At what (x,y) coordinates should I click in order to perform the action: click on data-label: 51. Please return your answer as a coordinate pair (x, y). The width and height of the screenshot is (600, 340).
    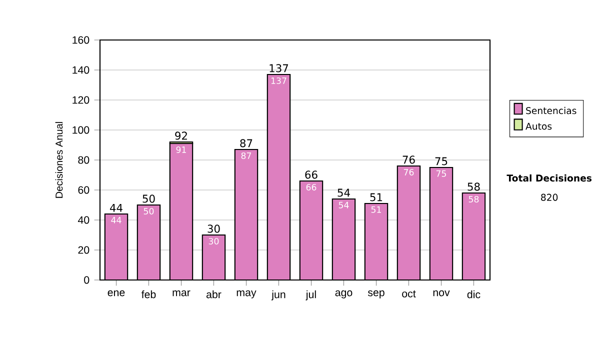
    Looking at the image, I should click on (376, 209).